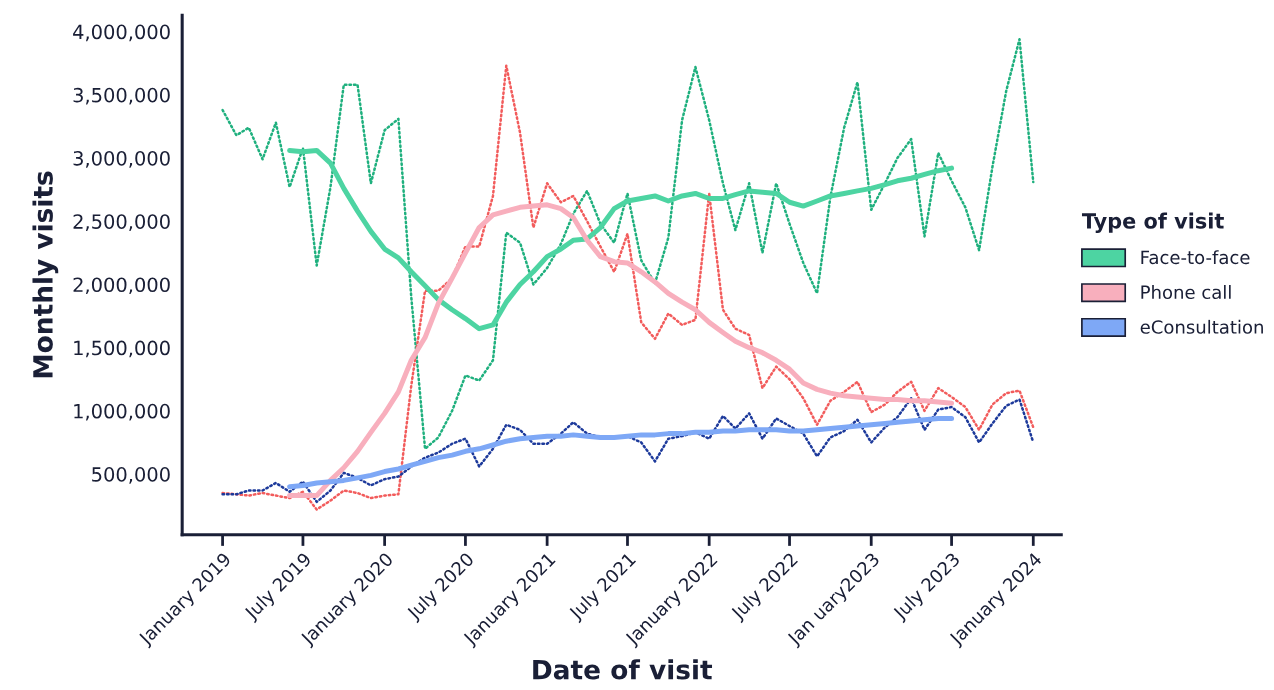 The image size is (1274, 690). I want to click on y-axis-title: Monthly visits, so click(45, 274).